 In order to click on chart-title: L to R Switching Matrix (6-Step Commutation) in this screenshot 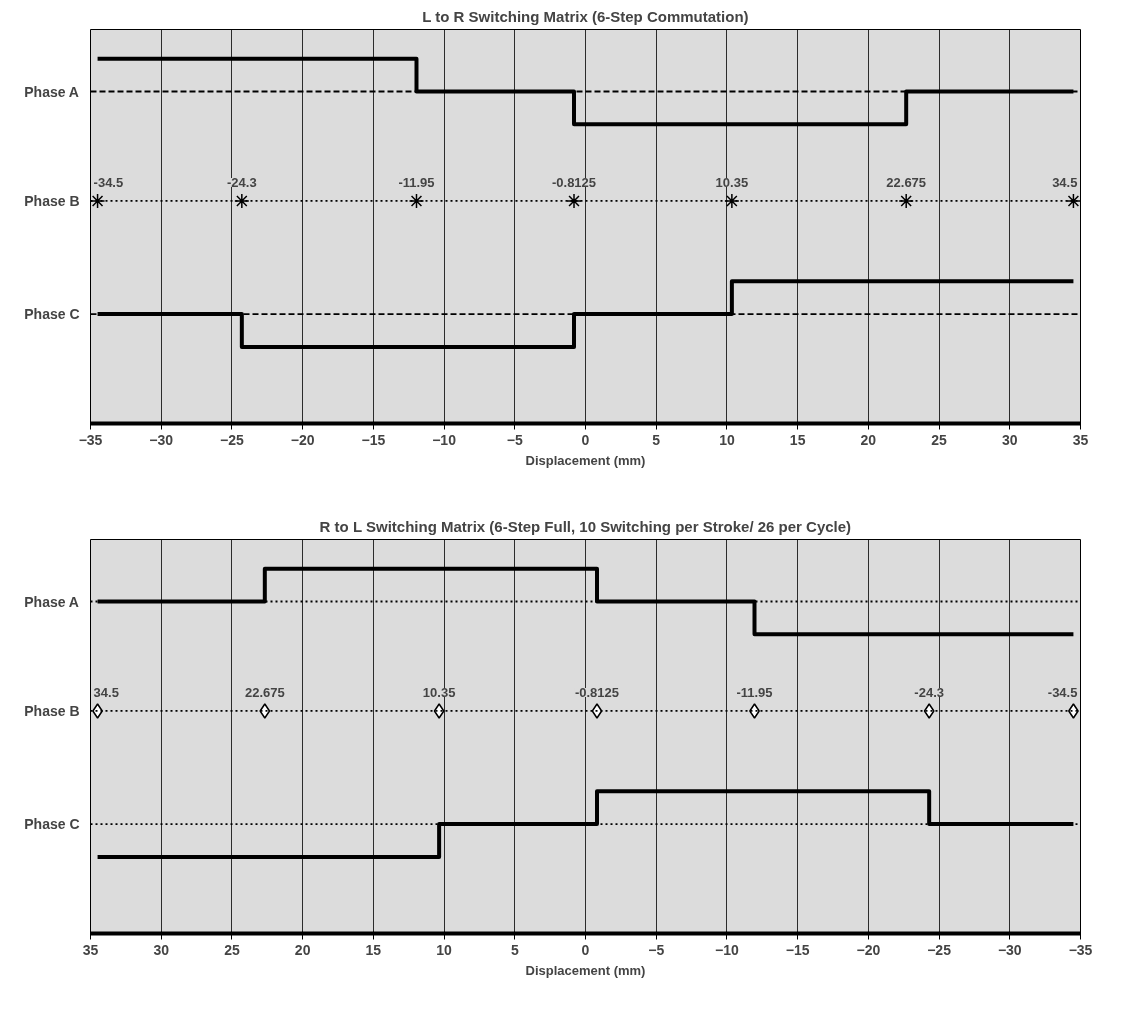, I will do `click(585, 16)`.